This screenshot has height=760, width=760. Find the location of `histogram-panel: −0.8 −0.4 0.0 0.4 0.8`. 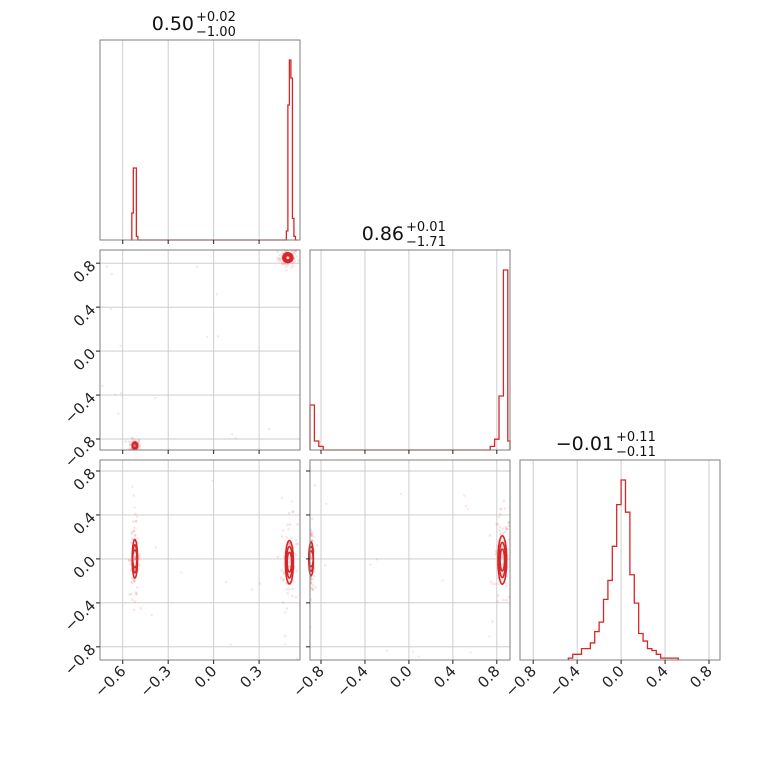

histogram-panel: −0.8 −0.4 0.0 0.4 0.8 is located at coordinates (611, 580).